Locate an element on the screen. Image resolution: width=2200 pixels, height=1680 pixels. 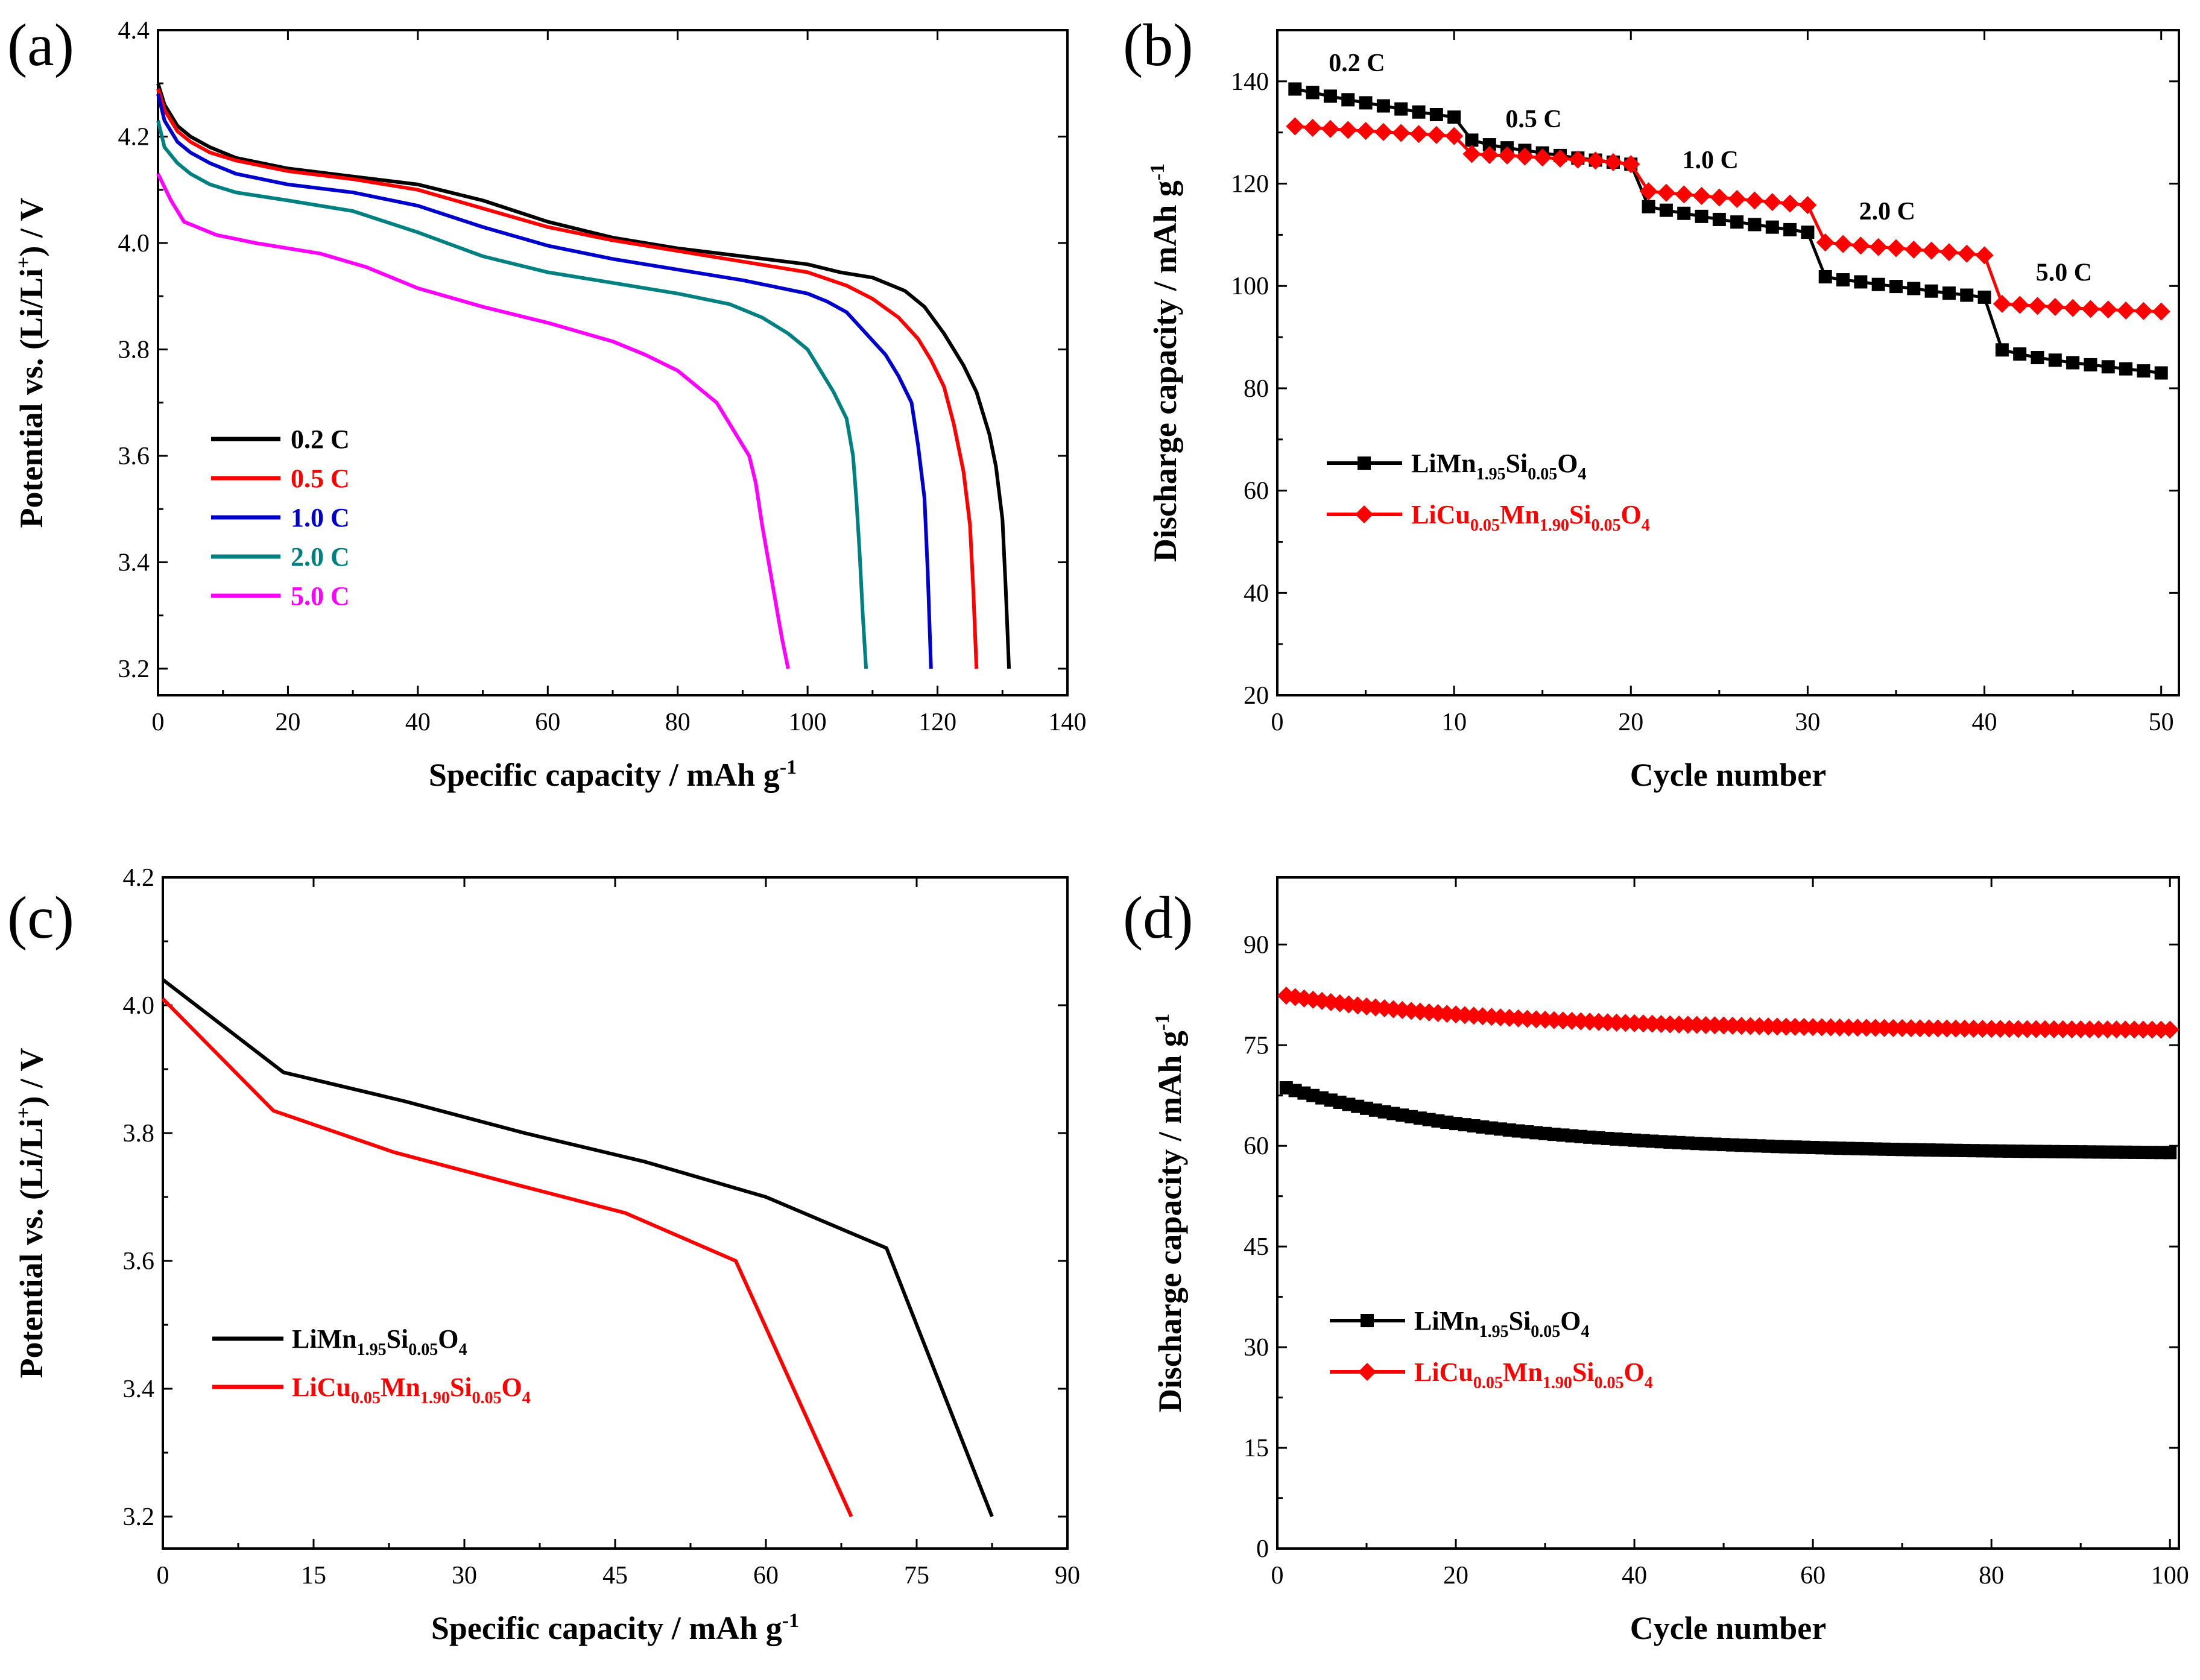
x-tick-label: 40 is located at coordinates (418, 722).